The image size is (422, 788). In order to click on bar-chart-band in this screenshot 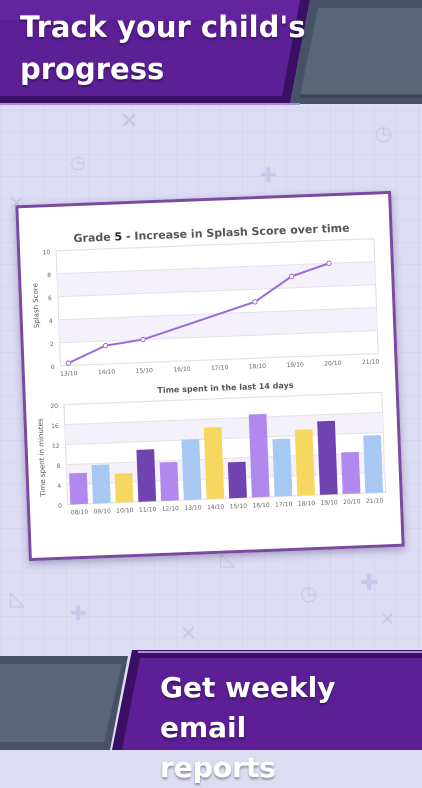, I will do `click(224, 428)`.